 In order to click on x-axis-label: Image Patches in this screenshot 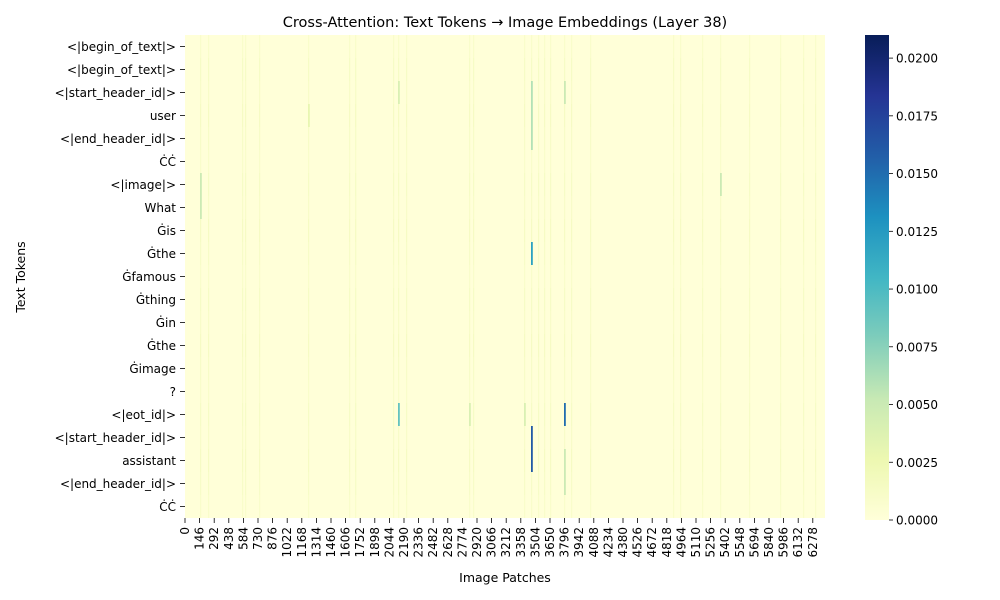, I will do `click(505, 577)`.